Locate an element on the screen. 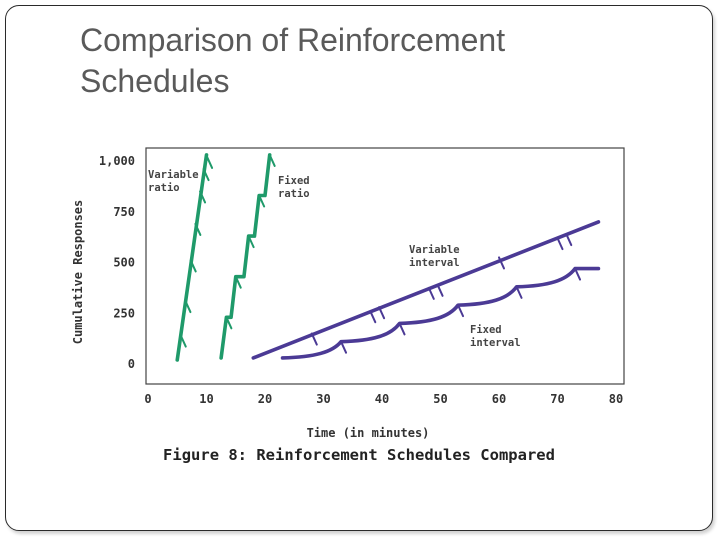 Image resolution: width=720 pixels, height=540 pixels. series-label-variable-interval: Variable interval is located at coordinates (434, 256).